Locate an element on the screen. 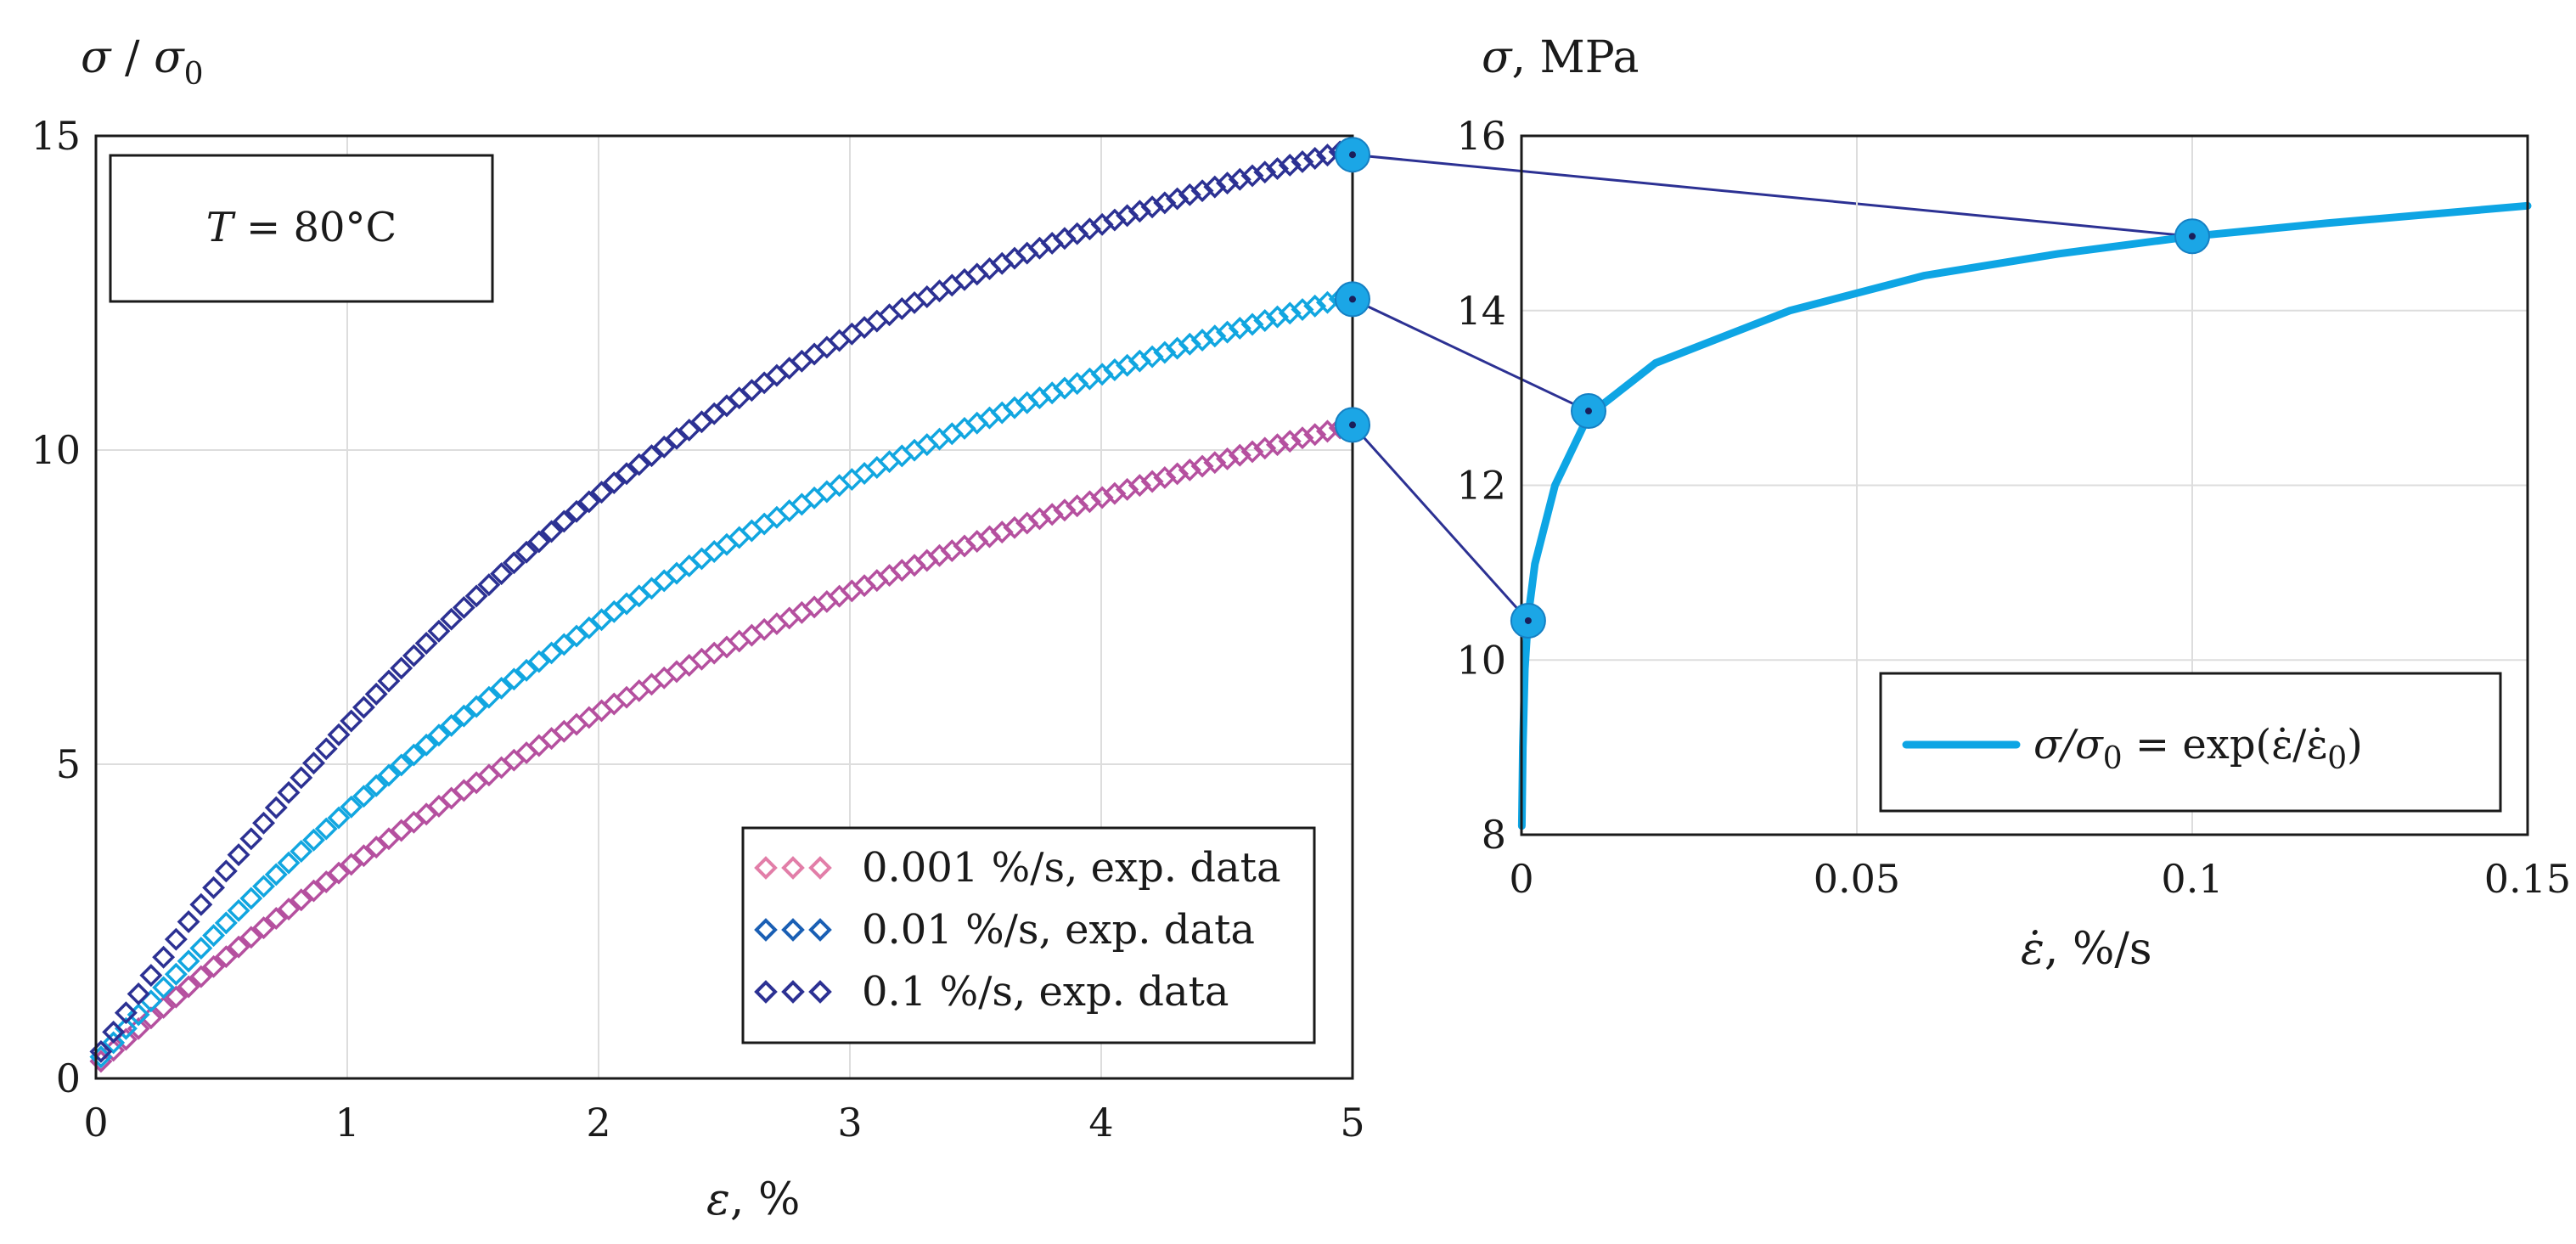  left-y-tick-label: 15 is located at coordinates (56, 136).